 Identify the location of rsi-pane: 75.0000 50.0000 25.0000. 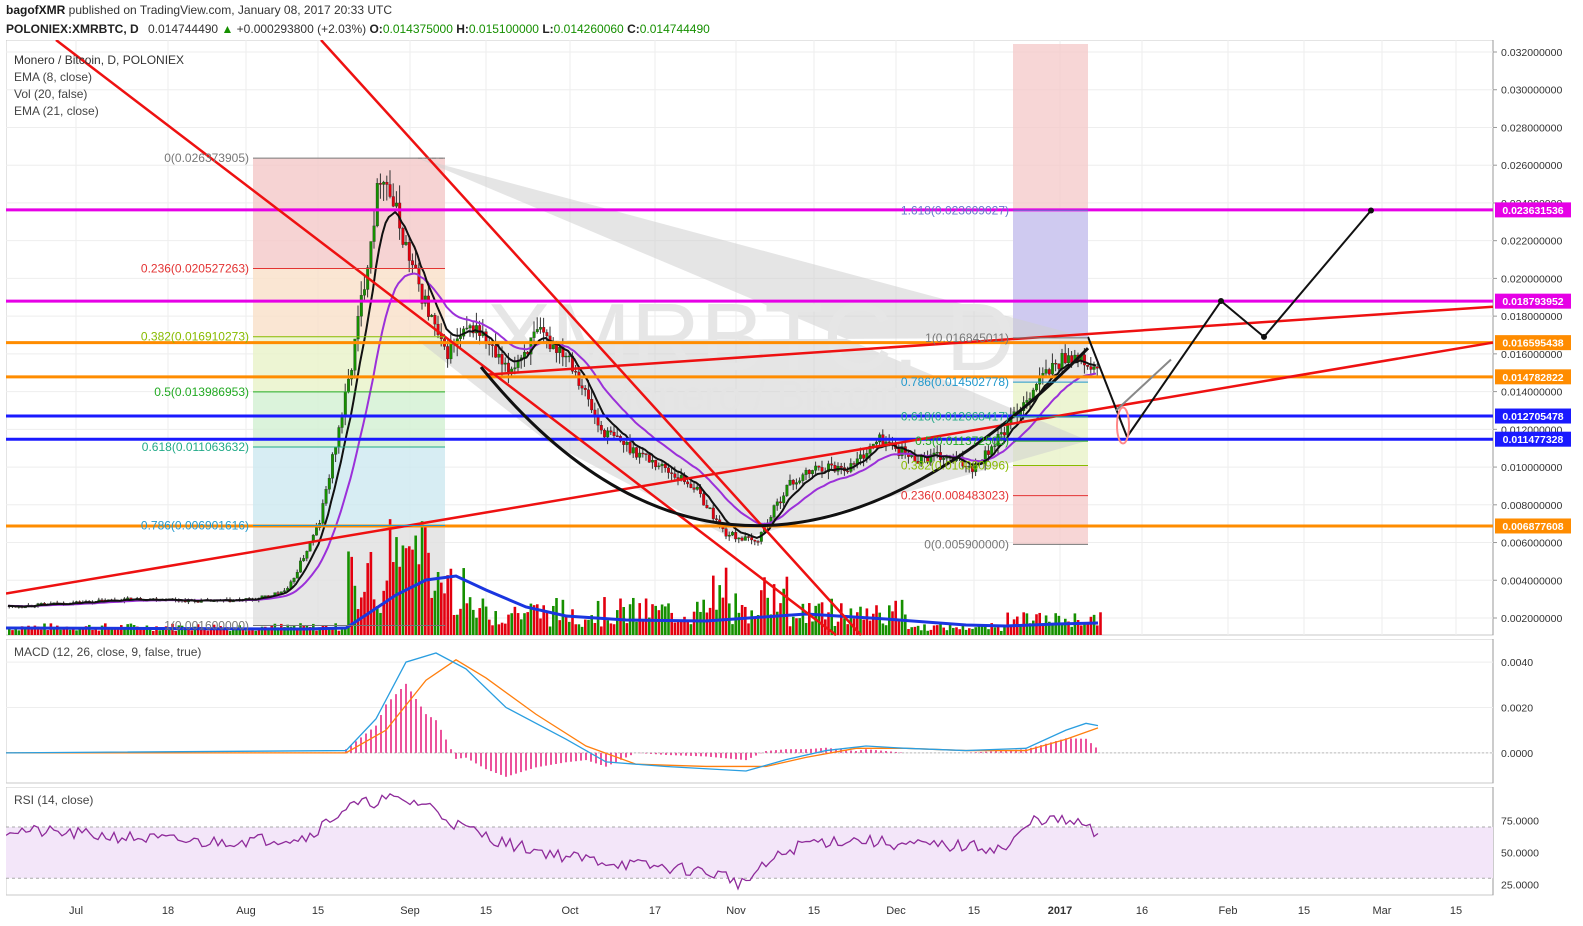
(794, 842).